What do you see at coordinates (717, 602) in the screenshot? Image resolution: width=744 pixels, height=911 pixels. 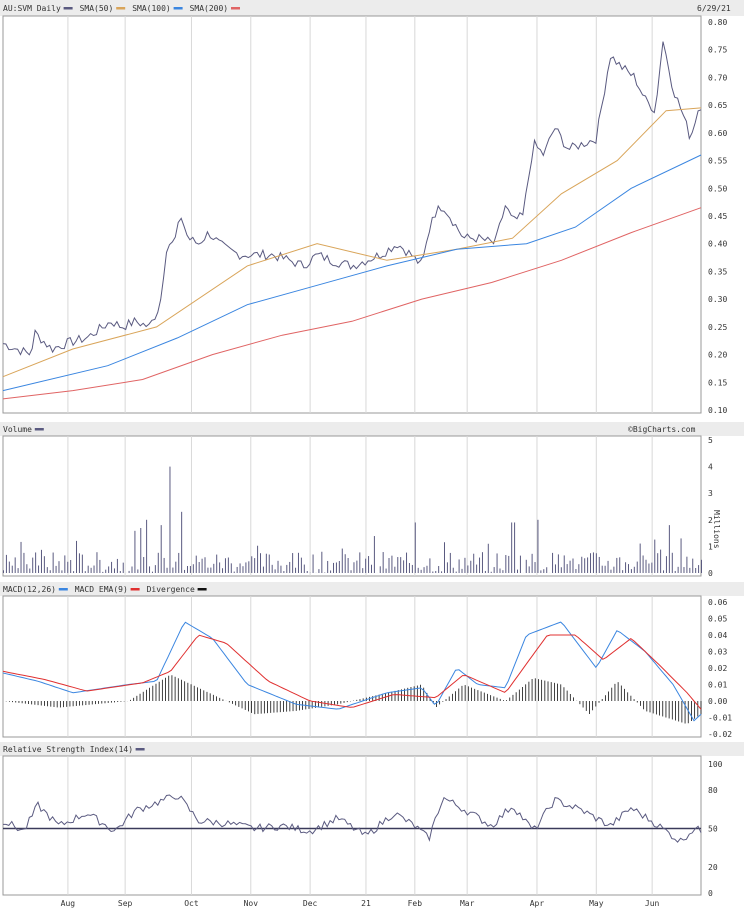 I see `axis-tick-label: 0.06` at bounding box center [717, 602].